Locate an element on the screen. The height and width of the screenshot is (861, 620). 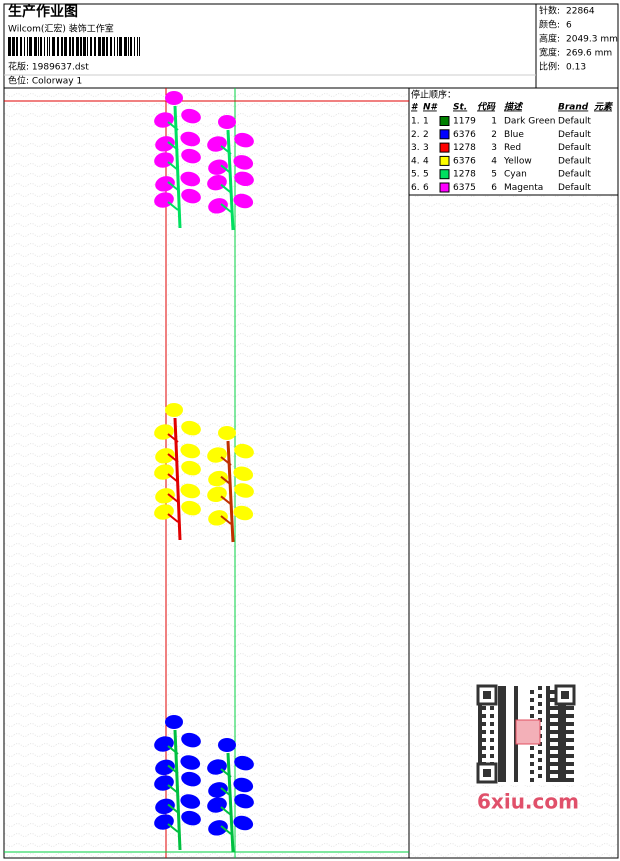
qr-finder is located at coordinates (487, 695).